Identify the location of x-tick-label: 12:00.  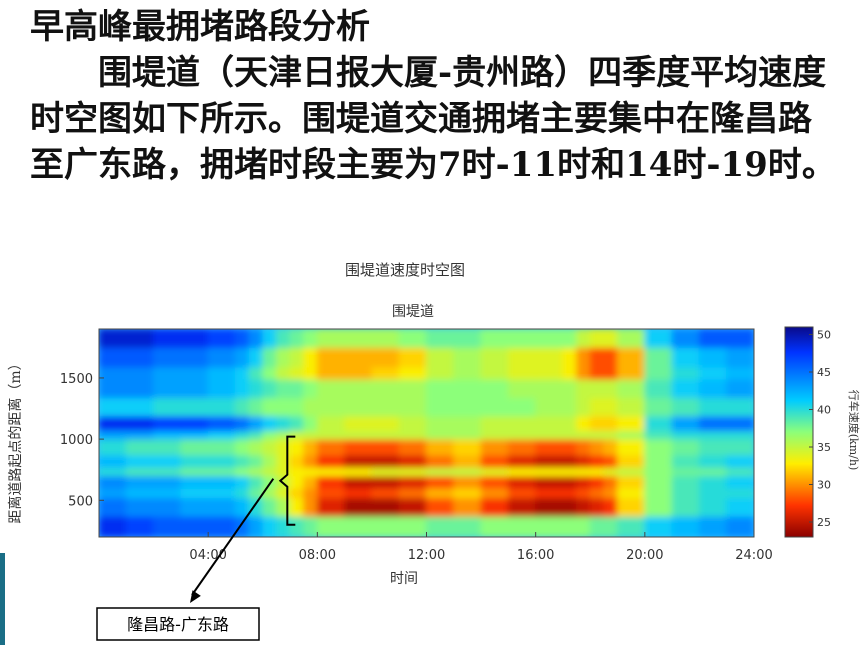
(426, 555).